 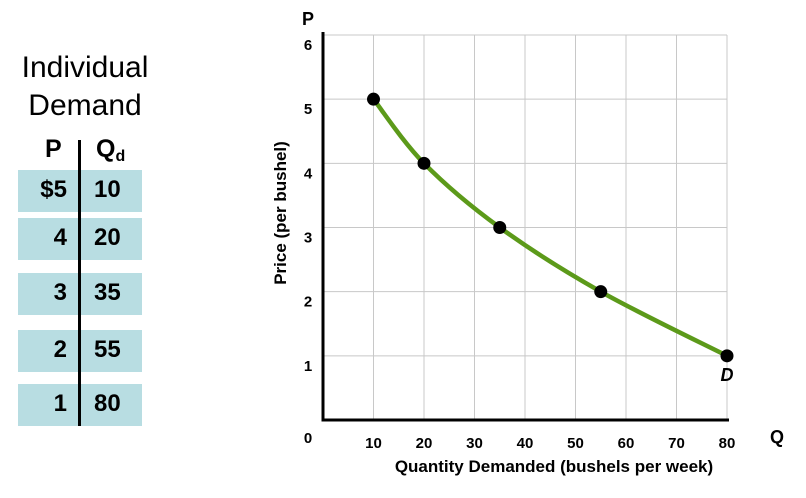 I want to click on table-cell-quantity: 35, so click(x=107, y=292).